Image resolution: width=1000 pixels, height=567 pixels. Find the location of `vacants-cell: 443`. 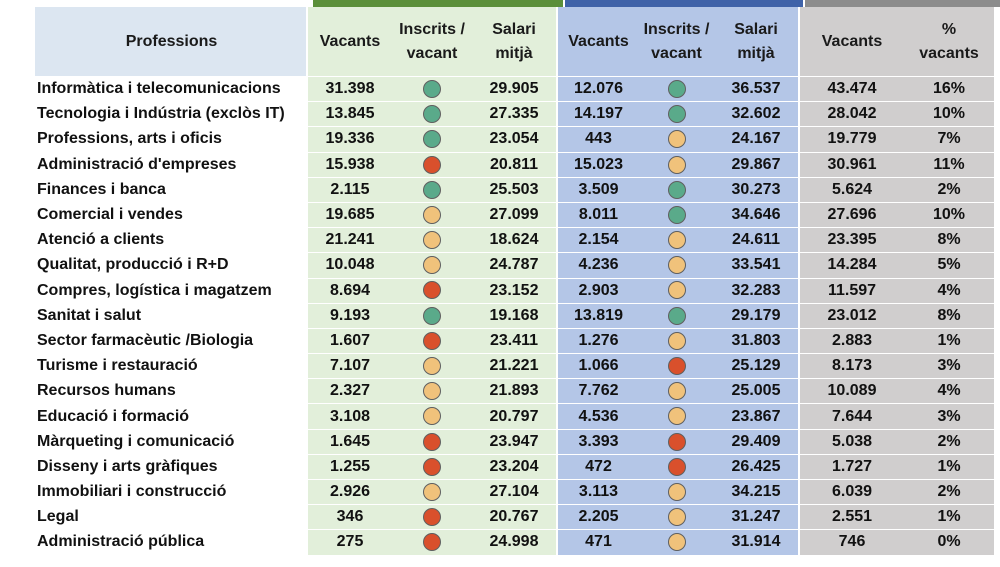

vacants-cell: 443 is located at coordinates (597, 139).